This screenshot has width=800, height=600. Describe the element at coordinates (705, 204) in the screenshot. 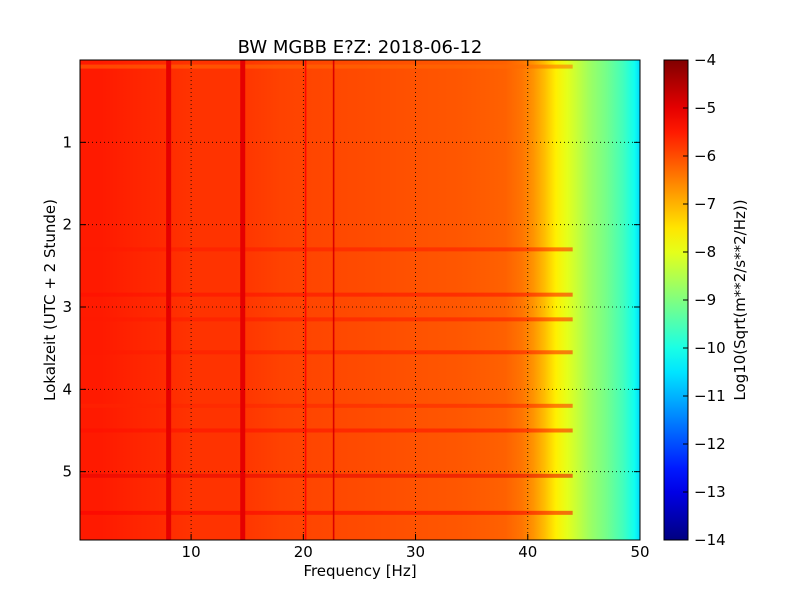

I see `colorbar-tick-label: −7` at that location.